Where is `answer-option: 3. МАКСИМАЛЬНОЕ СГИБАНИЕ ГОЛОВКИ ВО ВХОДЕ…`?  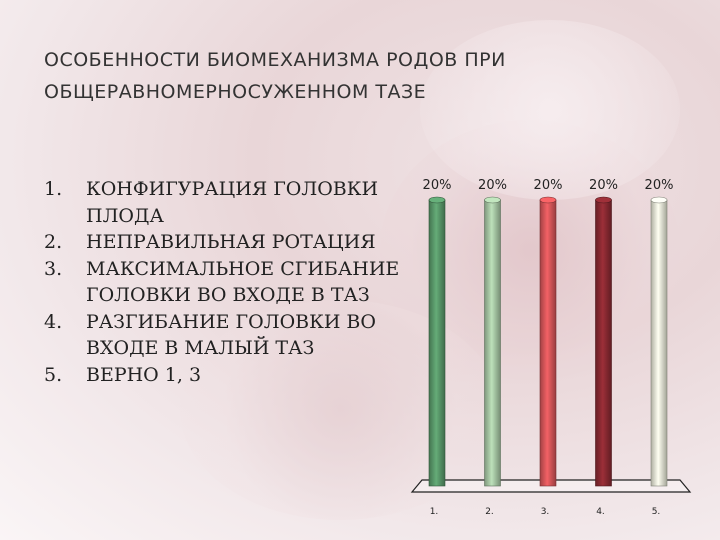 answer-option: 3. МАКСИМАЛЬНОЕ СГИБАНИЕ ГОЛОВКИ ВО ВХОДЕ… is located at coordinates (229, 282).